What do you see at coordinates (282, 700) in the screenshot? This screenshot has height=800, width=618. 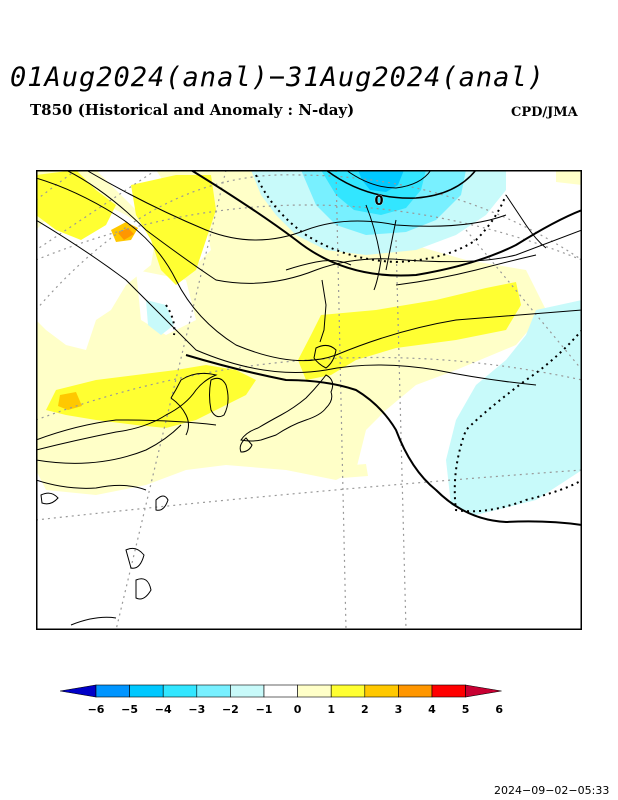 I see `colorbar: −6 −5 −4 −3 −2 −1 0 1 2 3 4 5 6` at bounding box center [282, 700].